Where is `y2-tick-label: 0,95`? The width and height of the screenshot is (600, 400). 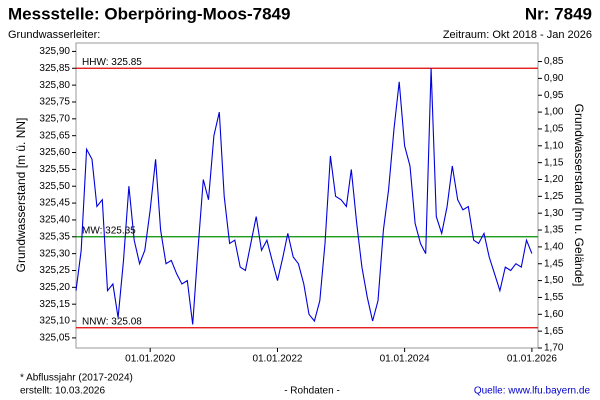 y2-tick-label: 0,95 is located at coordinates (554, 95).